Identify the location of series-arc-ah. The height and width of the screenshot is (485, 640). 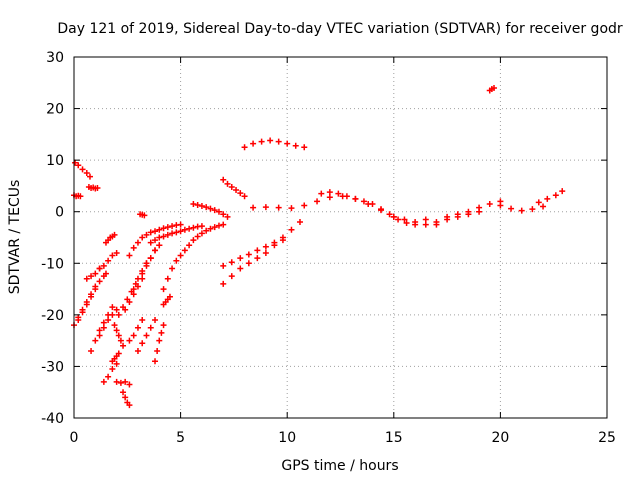
(323, 206).